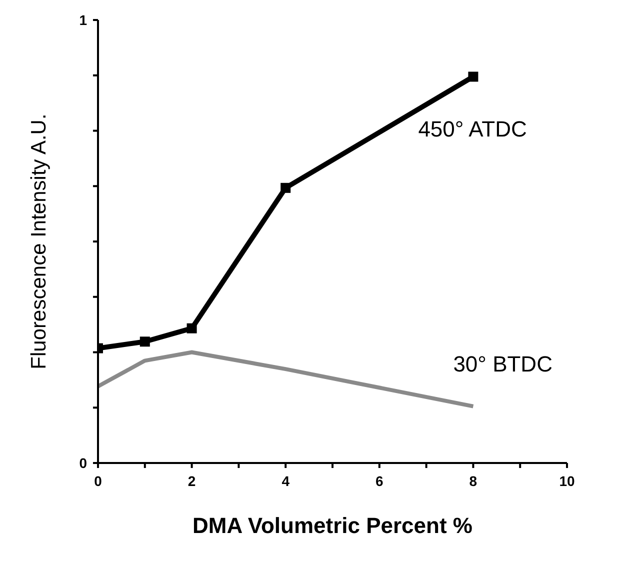  I want to click on x-tick-label: 2, so click(192, 481).